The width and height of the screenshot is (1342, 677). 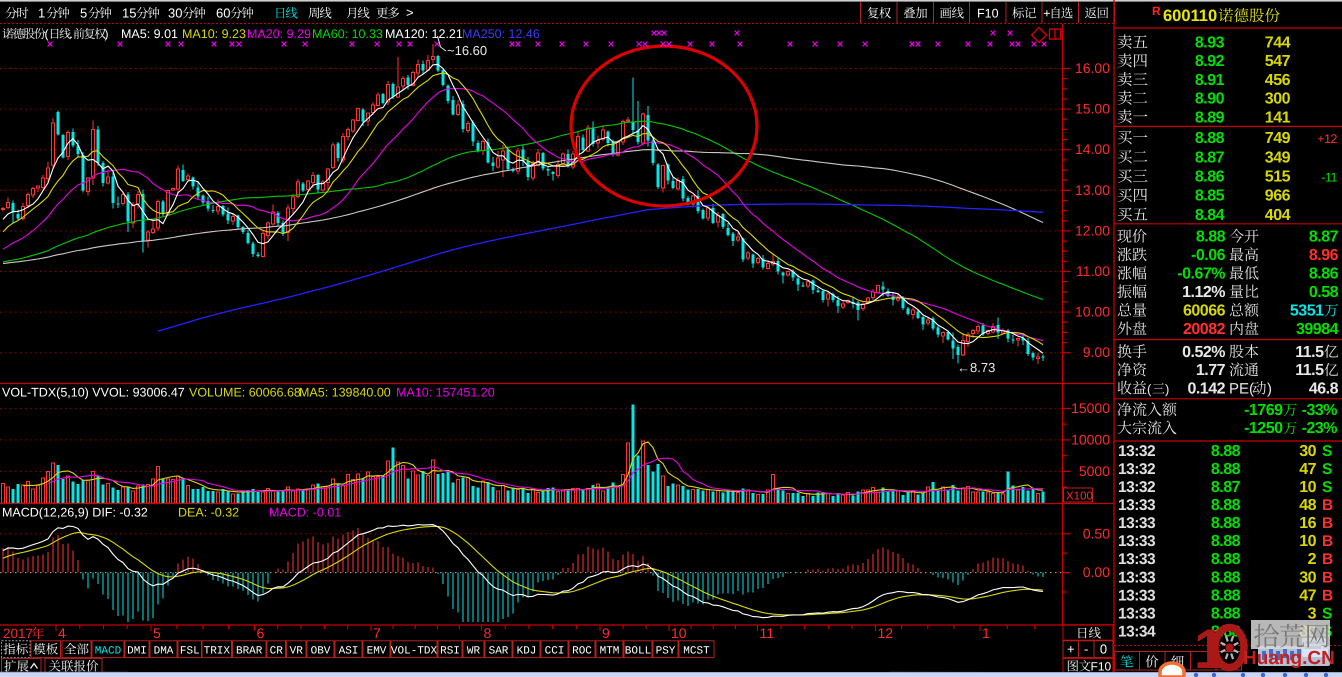 What do you see at coordinates (223, 13) in the screenshot?
I see `svg-text: 60` at bounding box center [223, 13].